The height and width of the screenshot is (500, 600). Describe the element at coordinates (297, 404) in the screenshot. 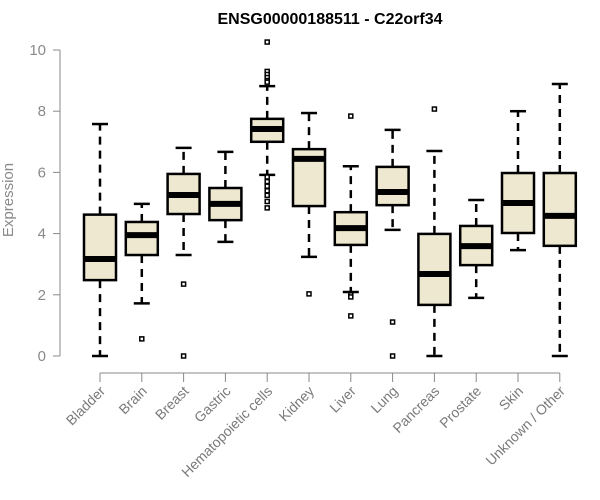

I see `x-tick-label: Kidney` at that location.